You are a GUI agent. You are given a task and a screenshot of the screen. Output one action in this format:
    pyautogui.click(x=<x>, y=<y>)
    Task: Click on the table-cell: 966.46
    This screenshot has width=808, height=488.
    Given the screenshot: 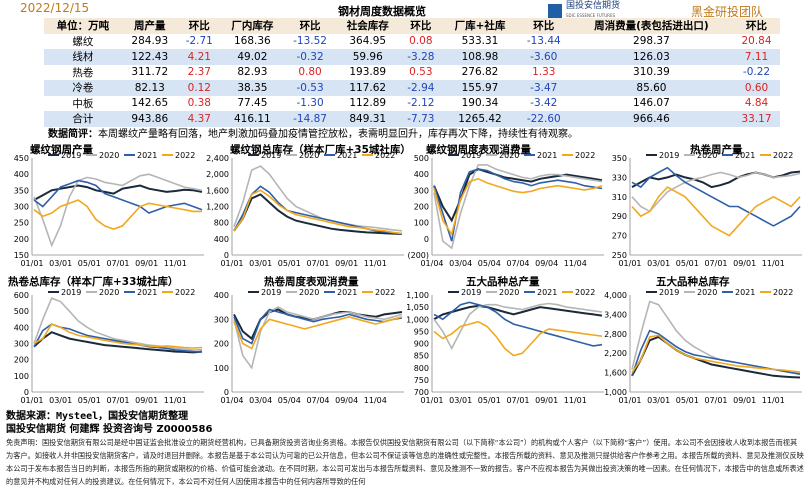 What is the action you would take?
    pyautogui.click(x=651, y=119)
    